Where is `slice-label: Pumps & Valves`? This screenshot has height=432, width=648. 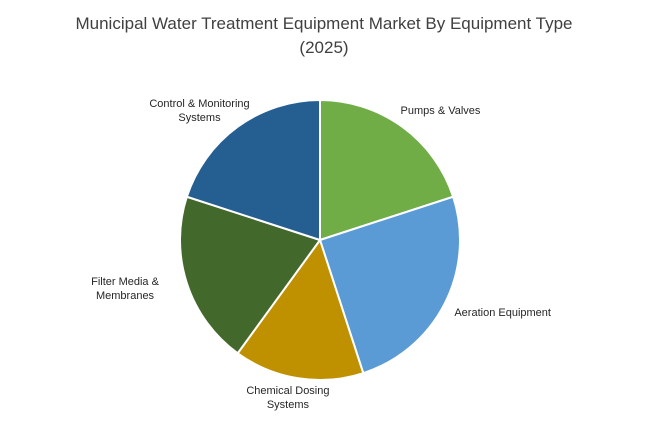 slice-label: Pumps & Valves is located at coordinates (440, 110).